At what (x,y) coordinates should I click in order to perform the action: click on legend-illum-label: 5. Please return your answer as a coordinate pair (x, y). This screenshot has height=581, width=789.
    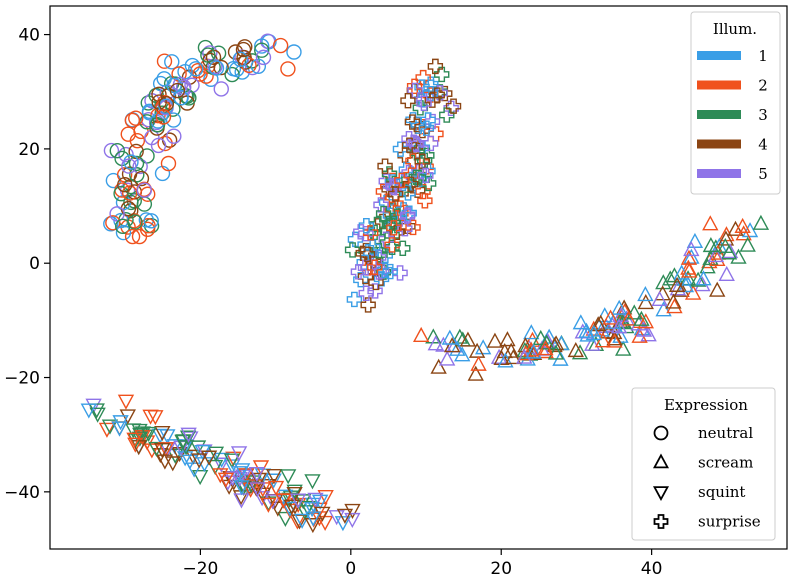
    Looking at the image, I should click on (763, 174).